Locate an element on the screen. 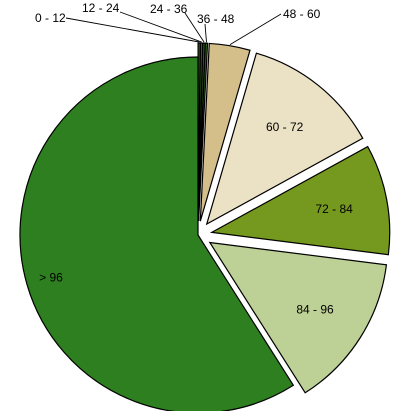 The width and height of the screenshot is (410, 411). slice-label-60-72: 60 - 72 is located at coordinates (285, 127).